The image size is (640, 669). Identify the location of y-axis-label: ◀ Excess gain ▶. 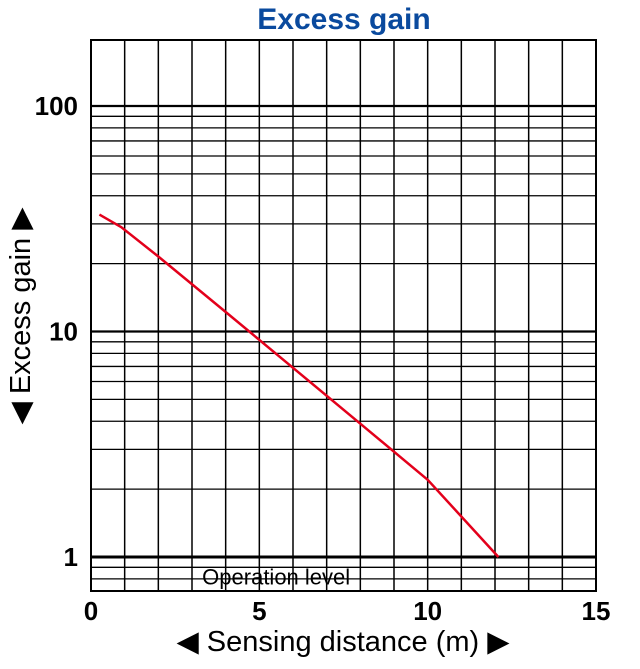
(21, 316).